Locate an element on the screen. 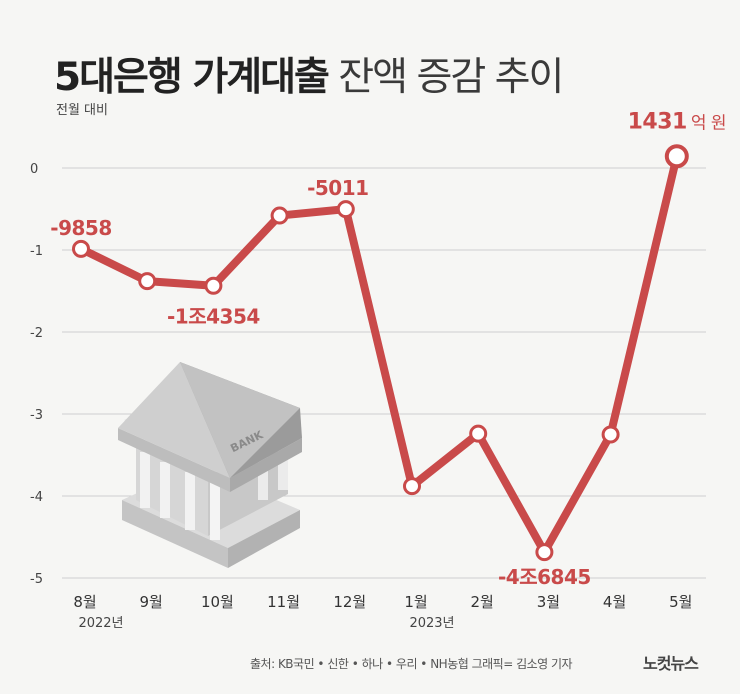  data-label: -9858 is located at coordinates (80, 228).